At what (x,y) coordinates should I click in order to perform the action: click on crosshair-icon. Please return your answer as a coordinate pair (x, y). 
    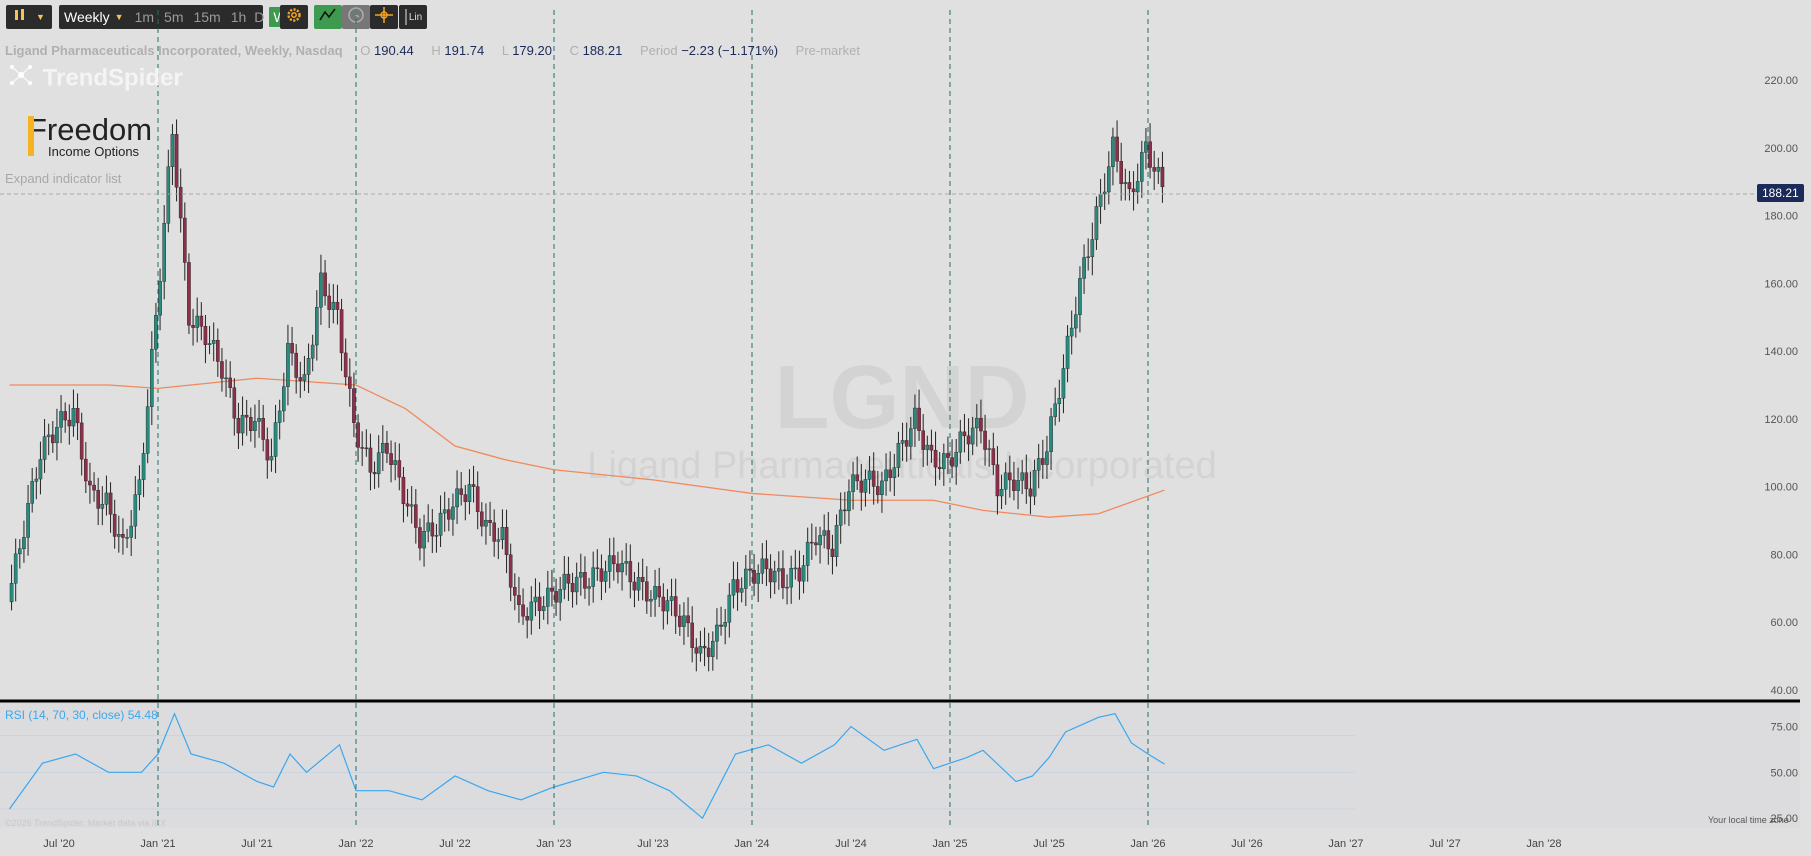
    Looking at the image, I should click on (384, 17).